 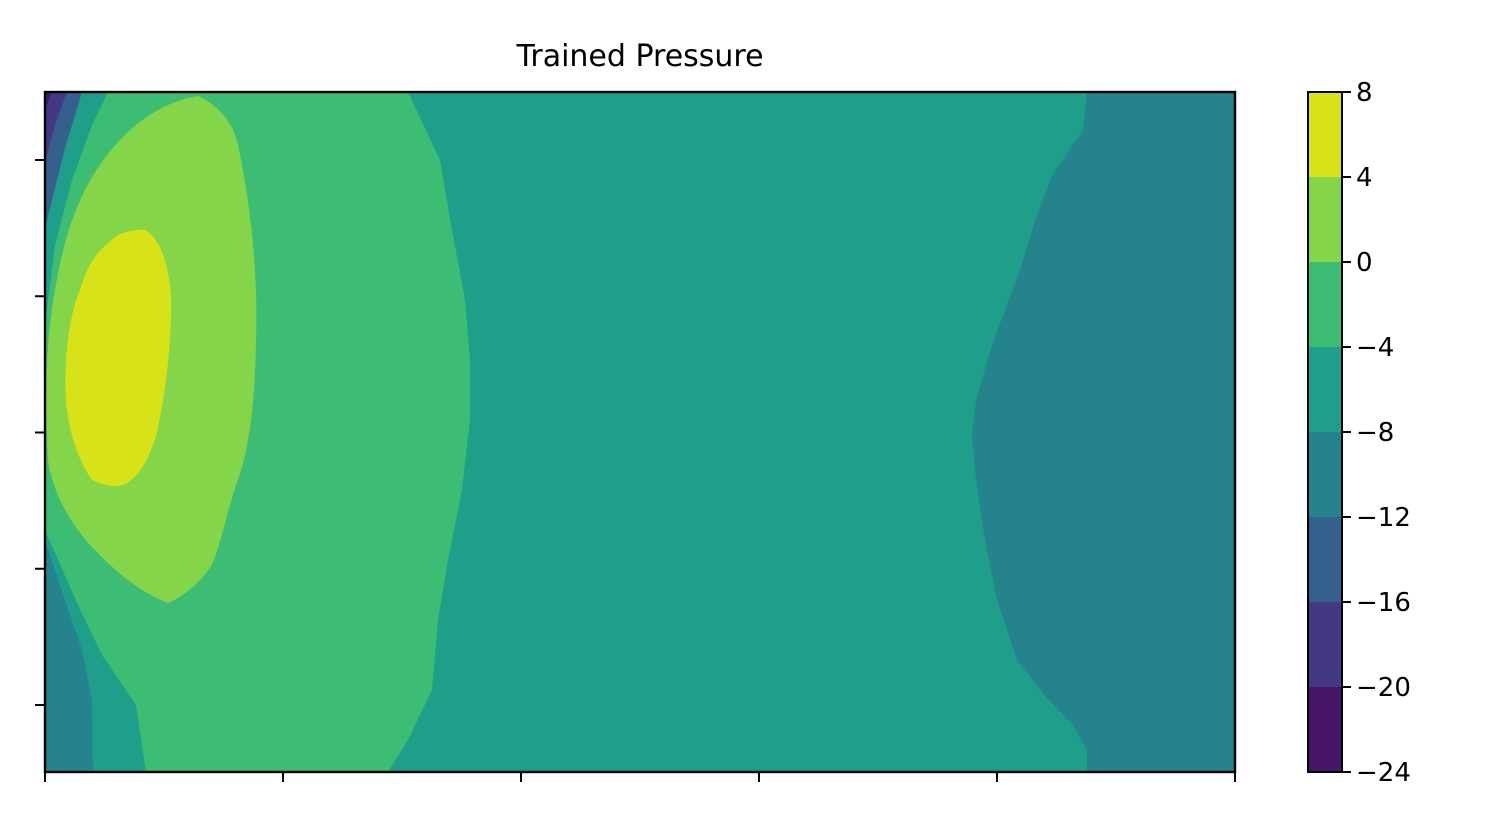 What do you see at coordinates (48, 101) in the screenshot?
I see `contour-band-neg24-neg20` at bounding box center [48, 101].